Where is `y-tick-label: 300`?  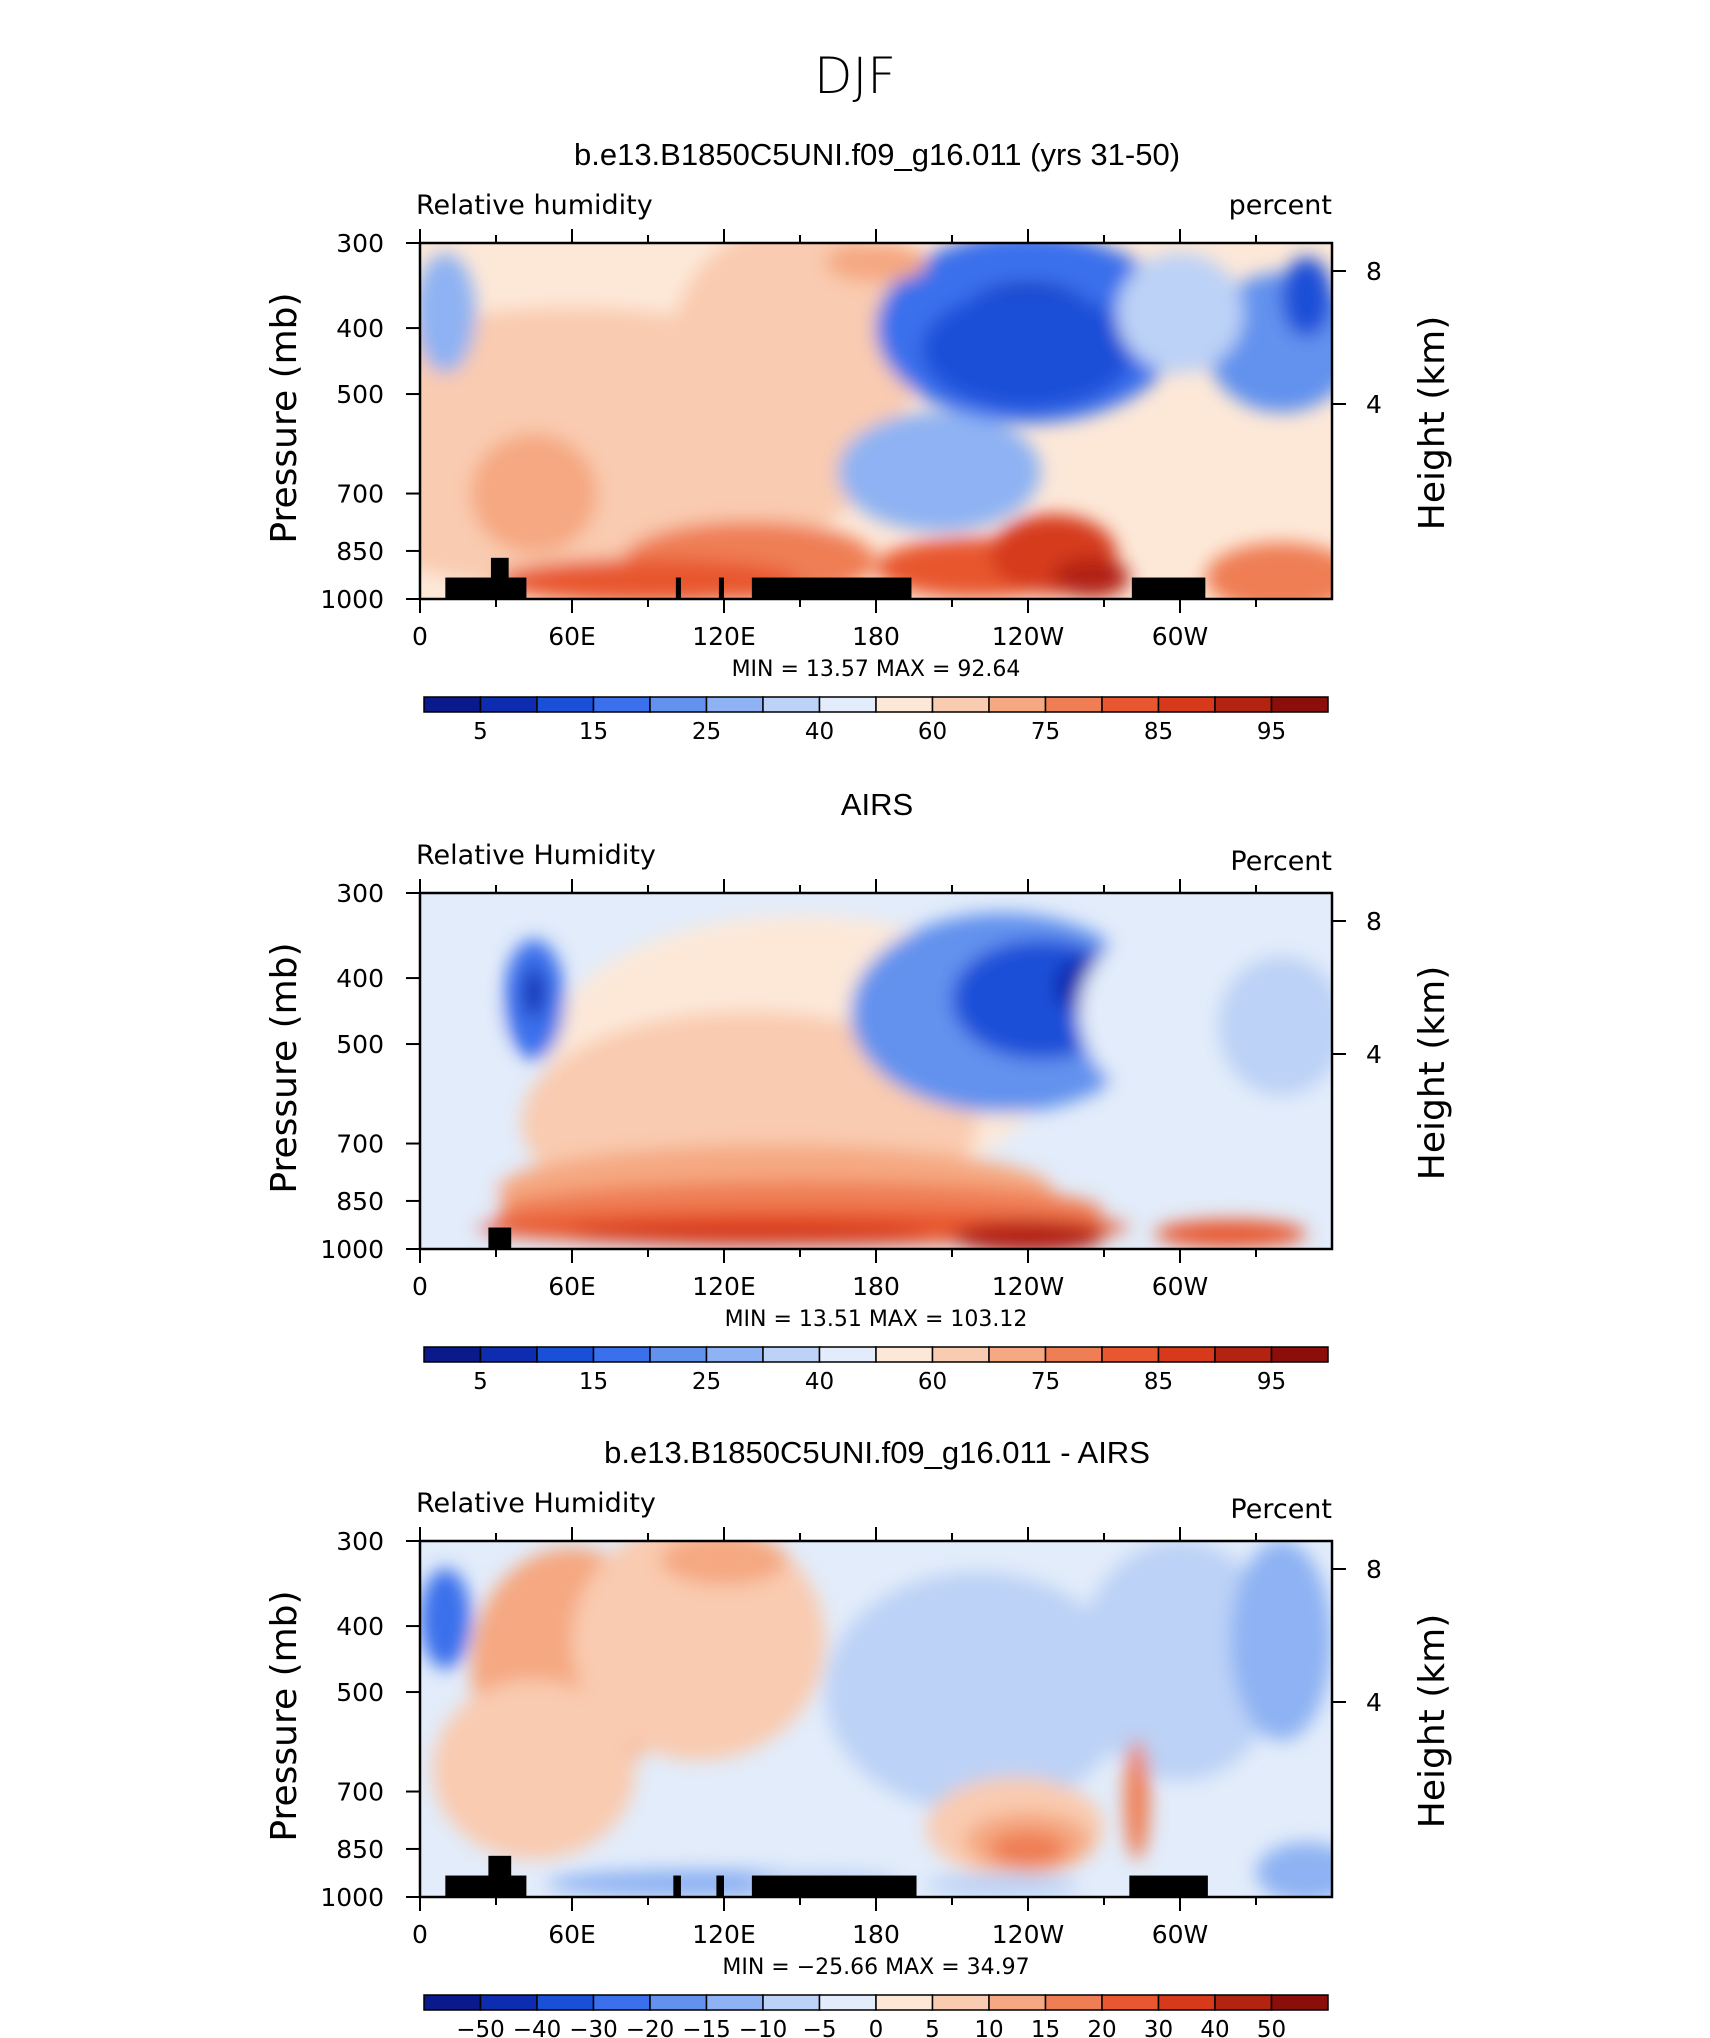
y-tick-label: 300 is located at coordinates (360, 243).